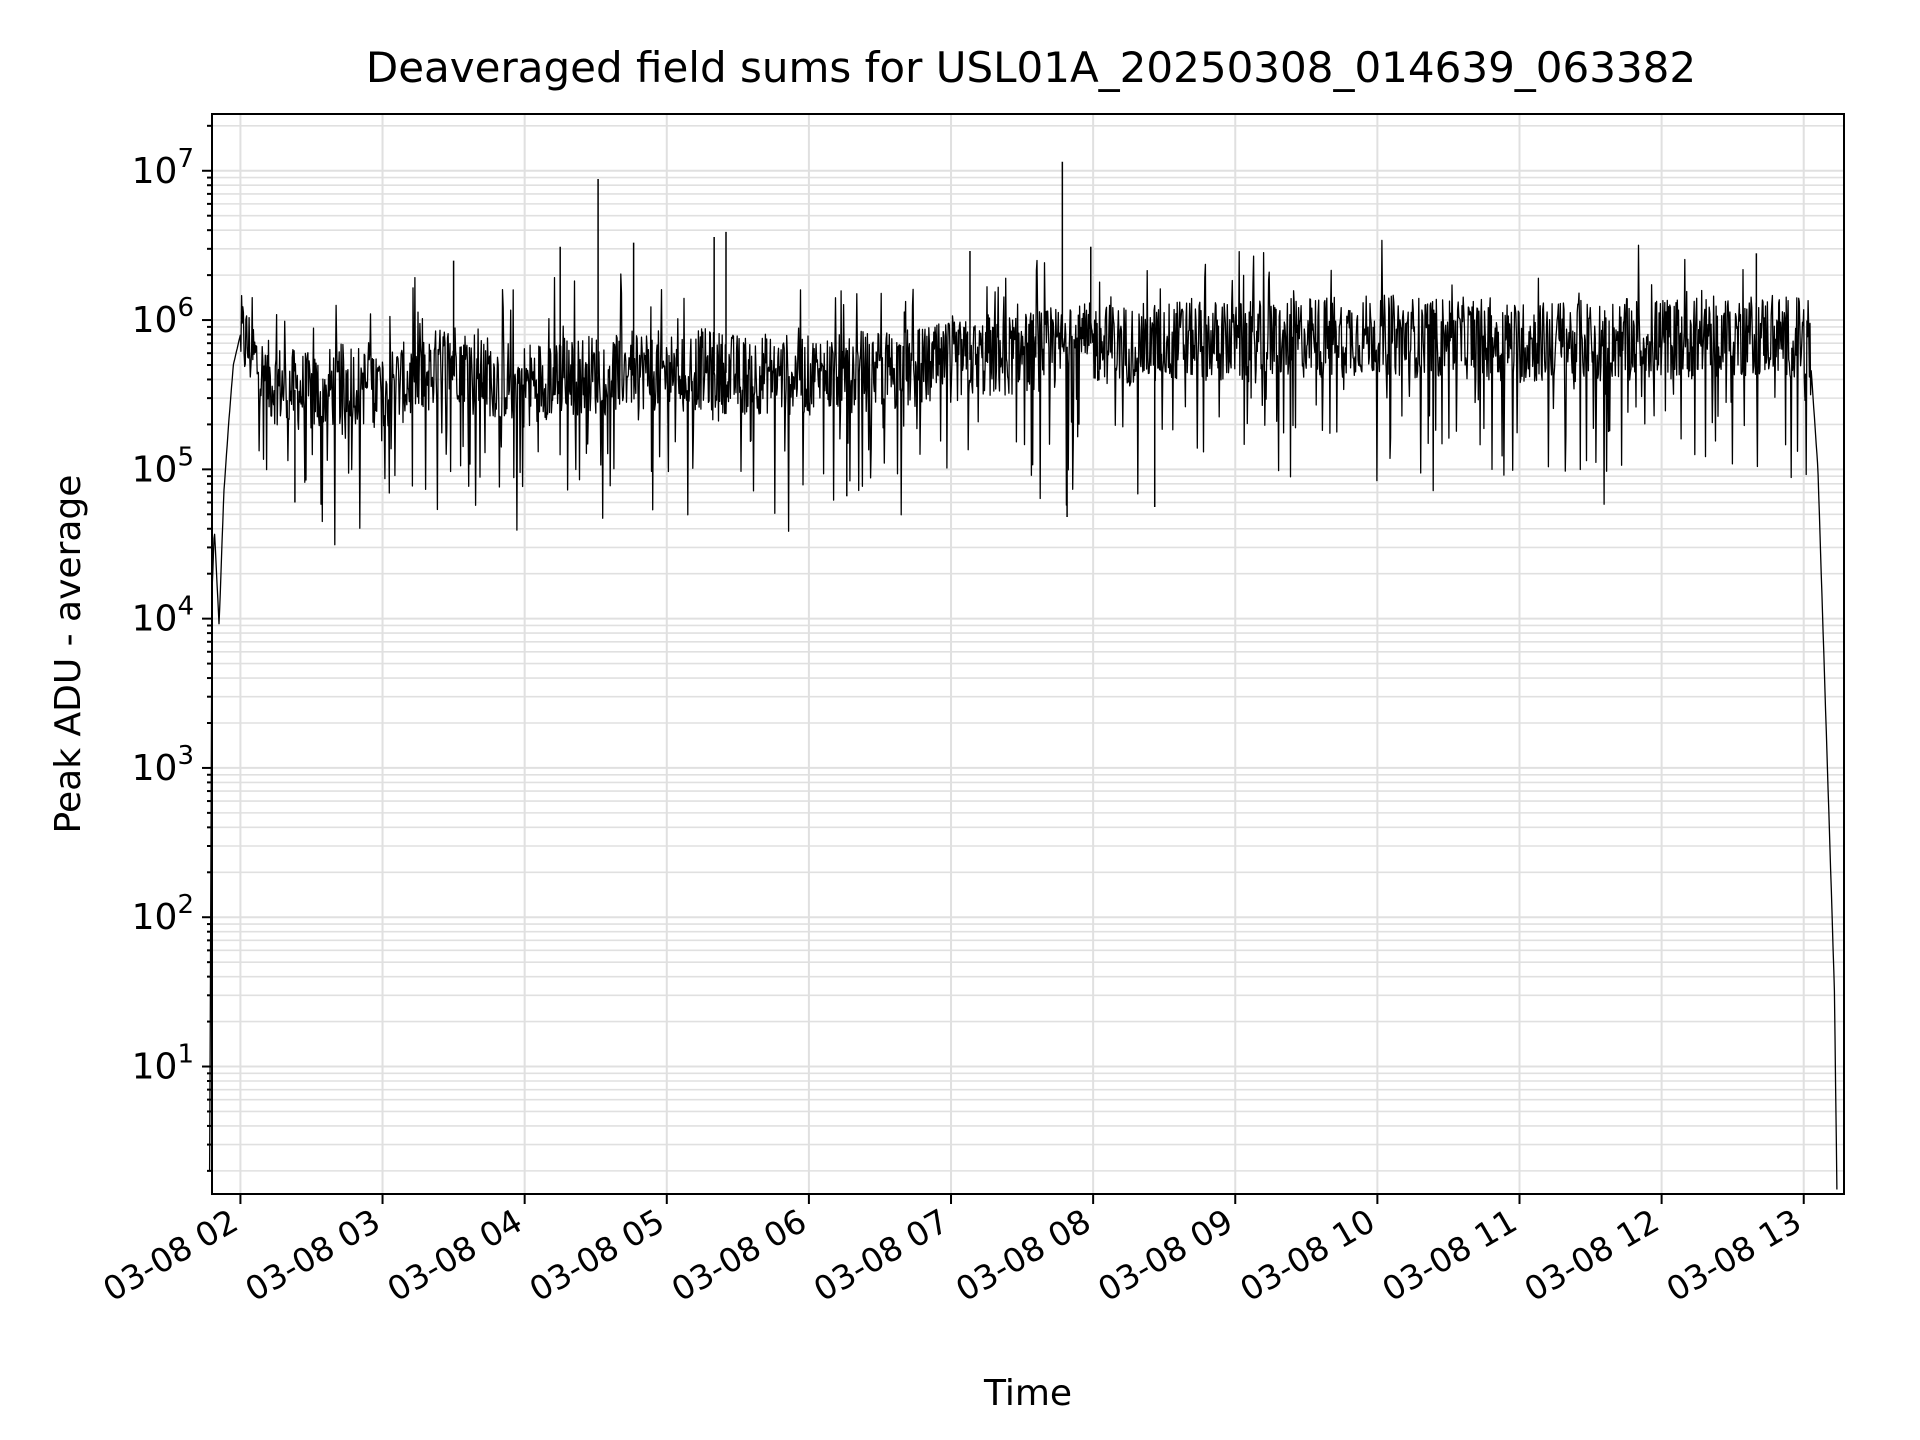 This screenshot has height=1440, width=1920. What do you see at coordinates (68, 654) in the screenshot?
I see `y-axis-label: Peak ADU - average` at bounding box center [68, 654].